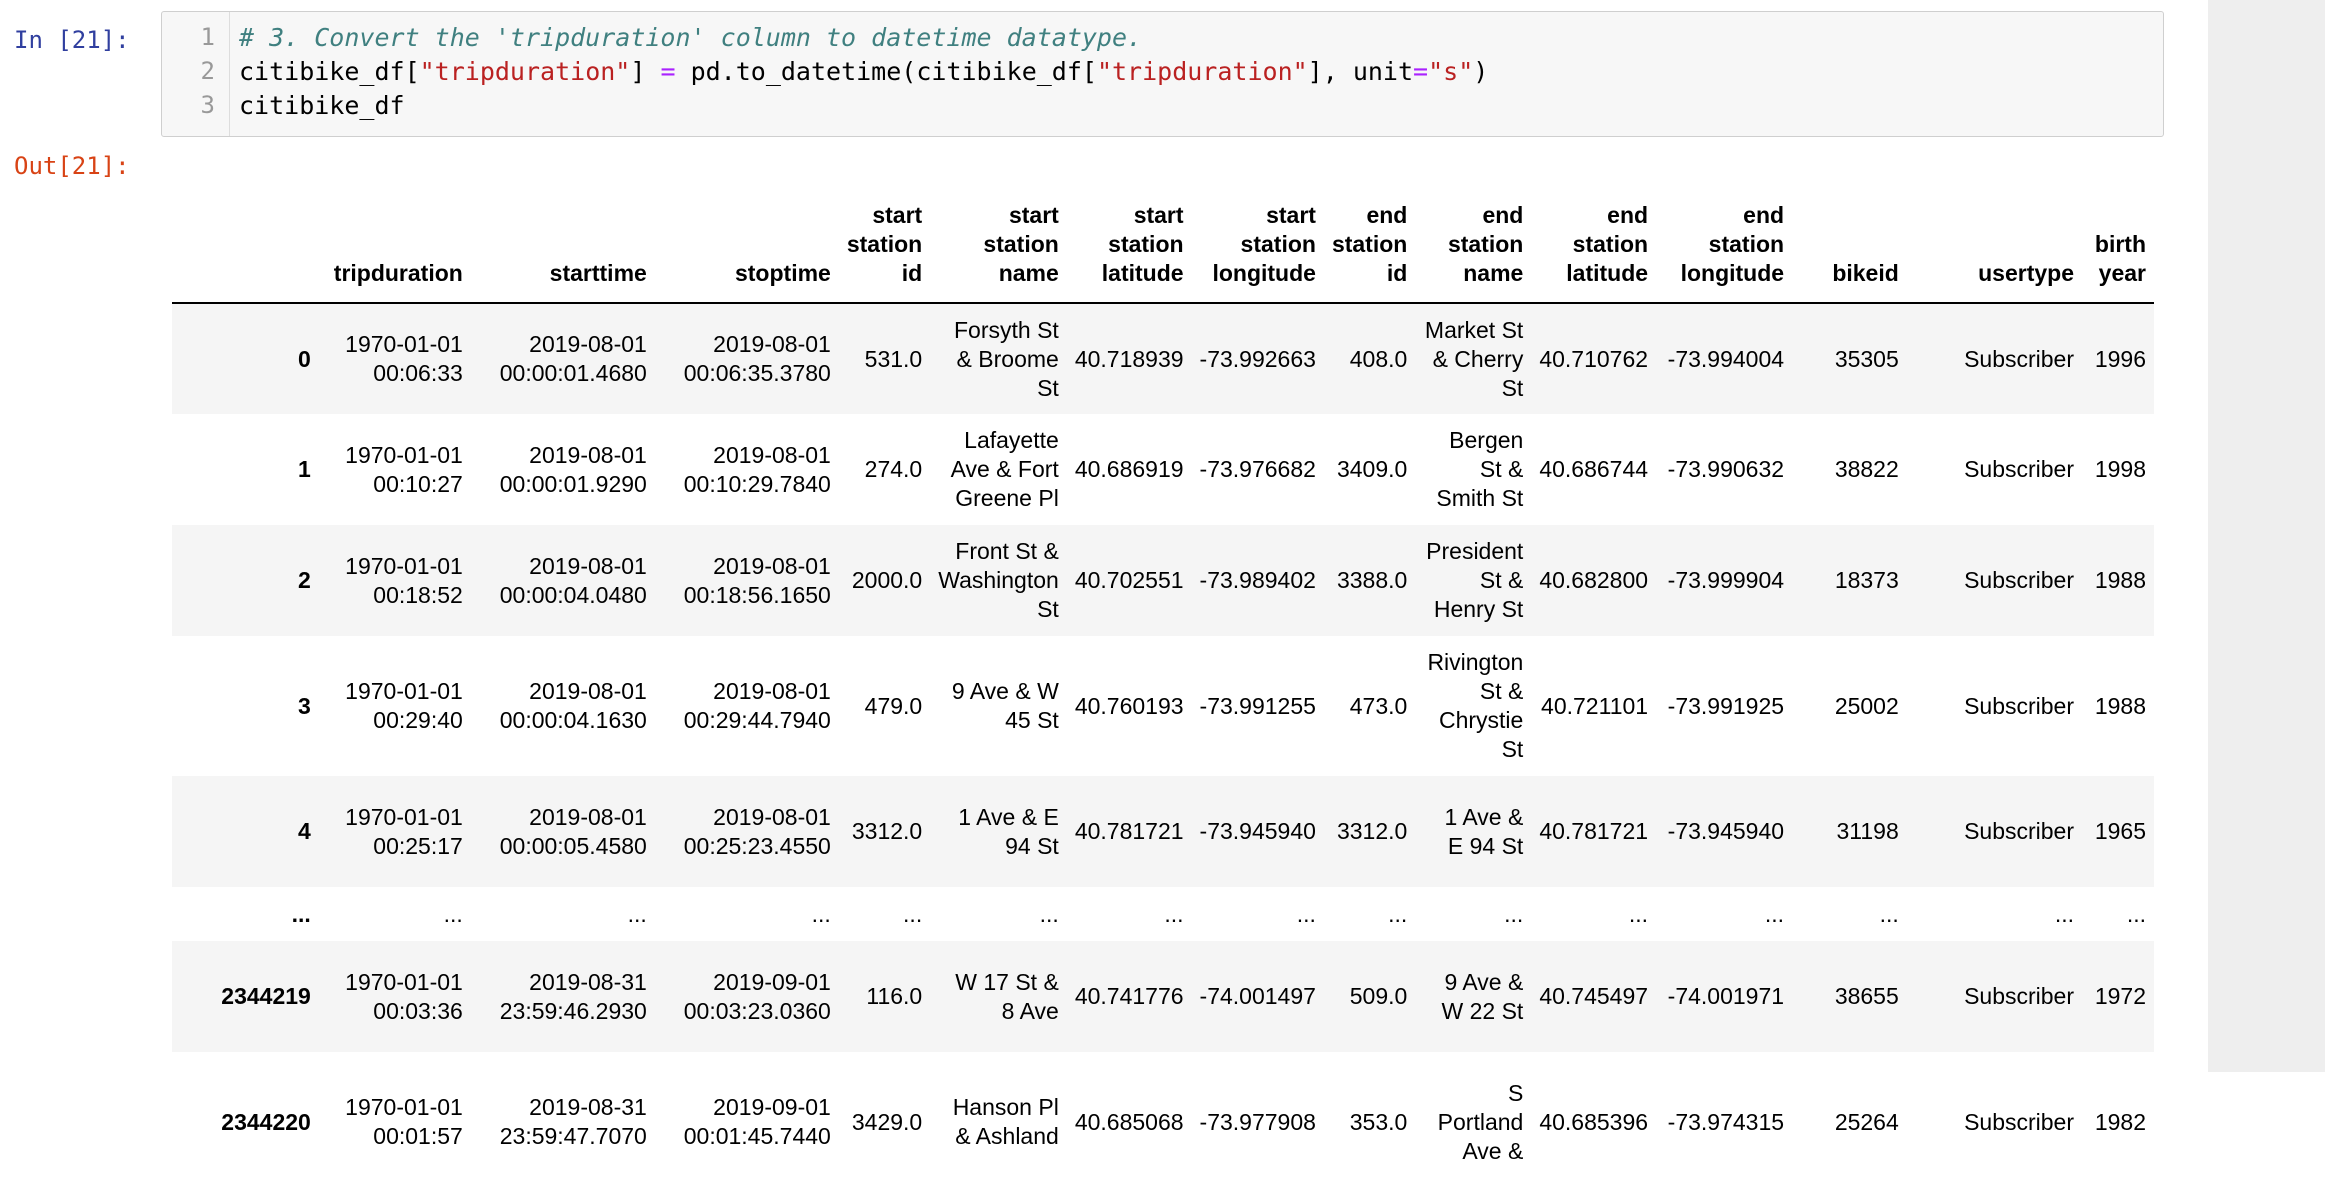 Image resolution: width=2325 pixels, height=1192 pixels. I want to click on row-index: 3, so click(304, 705).